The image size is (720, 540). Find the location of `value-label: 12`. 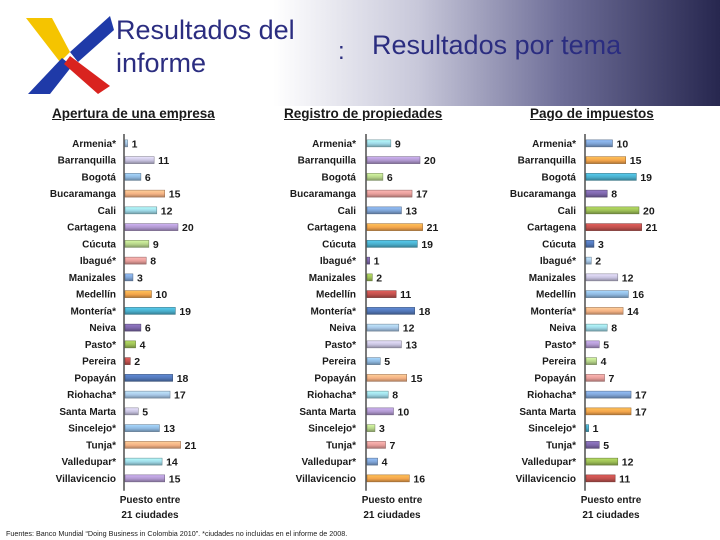

value-label: 12 is located at coordinates (628, 463).